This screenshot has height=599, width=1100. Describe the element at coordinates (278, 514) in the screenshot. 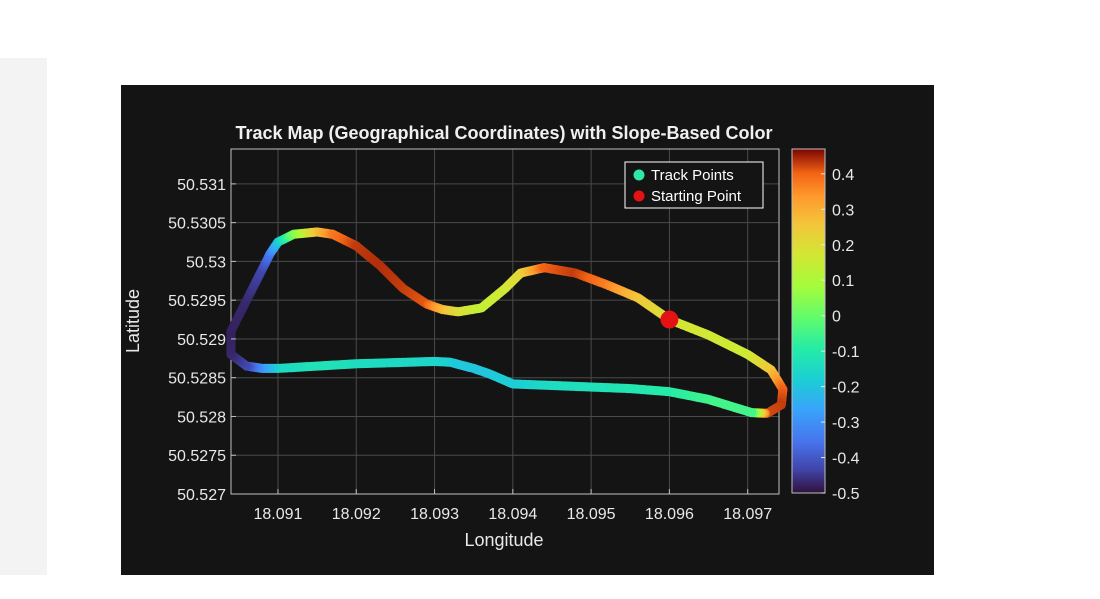

I see `x-tick-label: 18.091` at that location.